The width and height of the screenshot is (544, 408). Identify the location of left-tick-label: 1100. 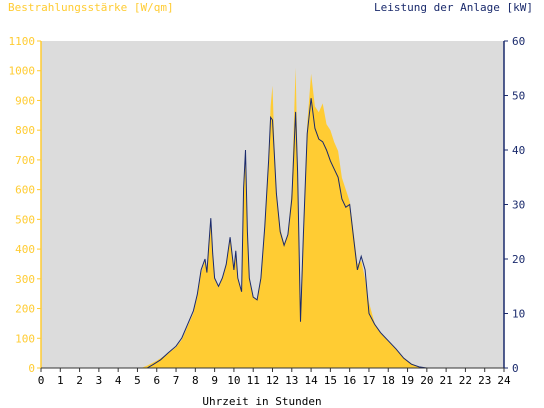
(22, 41).